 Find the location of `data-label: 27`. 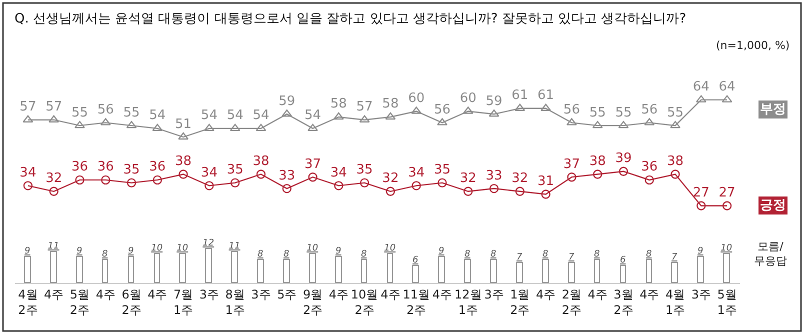

data-label: 27 is located at coordinates (701, 192).